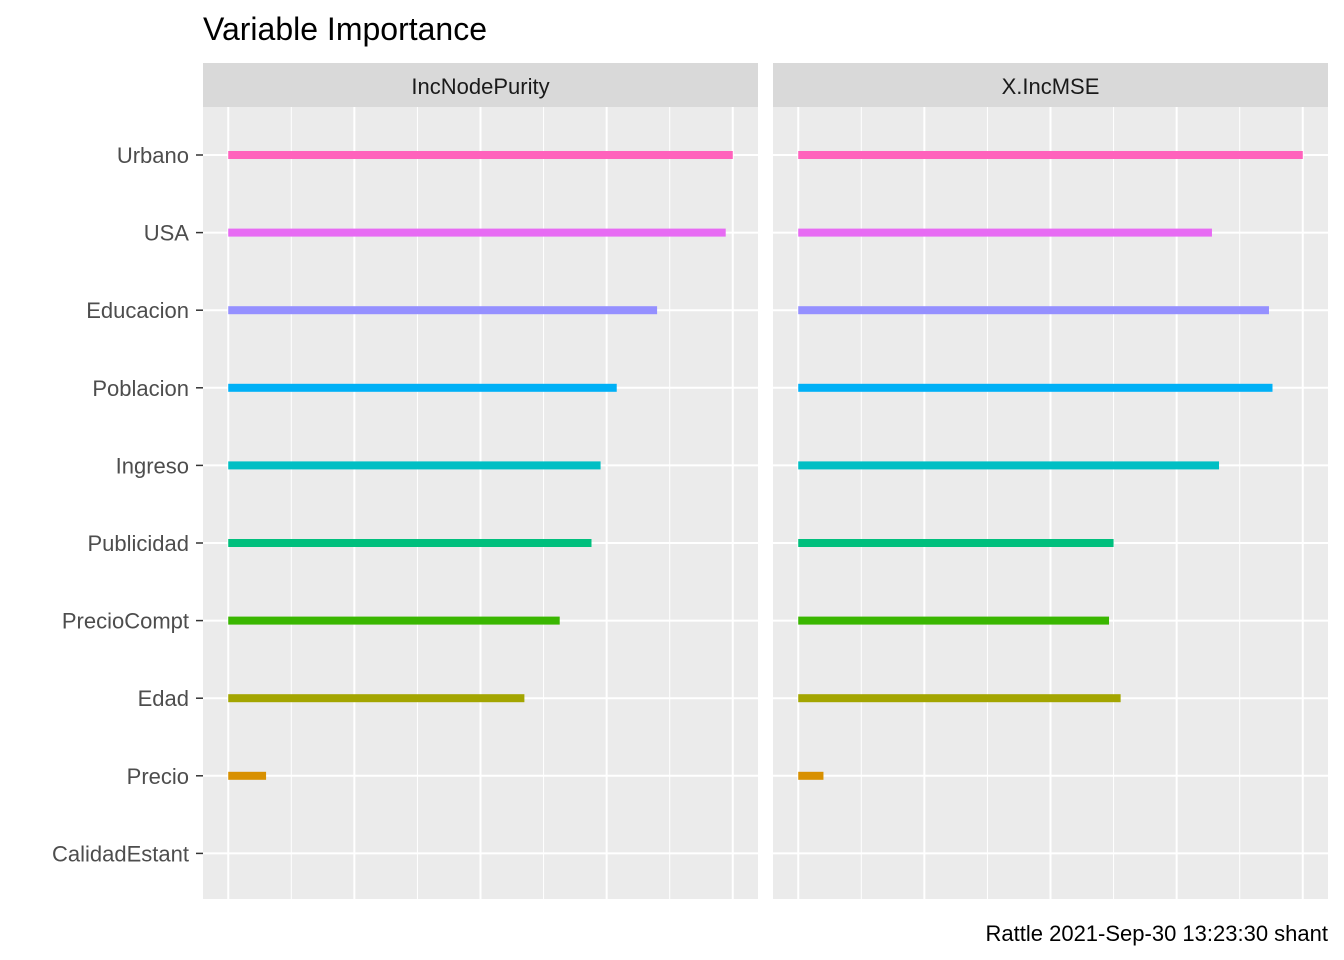 This screenshot has height=960, width=1344. What do you see at coordinates (153, 155) in the screenshot?
I see `y-tick-label-urbano: Urbano` at bounding box center [153, 155].